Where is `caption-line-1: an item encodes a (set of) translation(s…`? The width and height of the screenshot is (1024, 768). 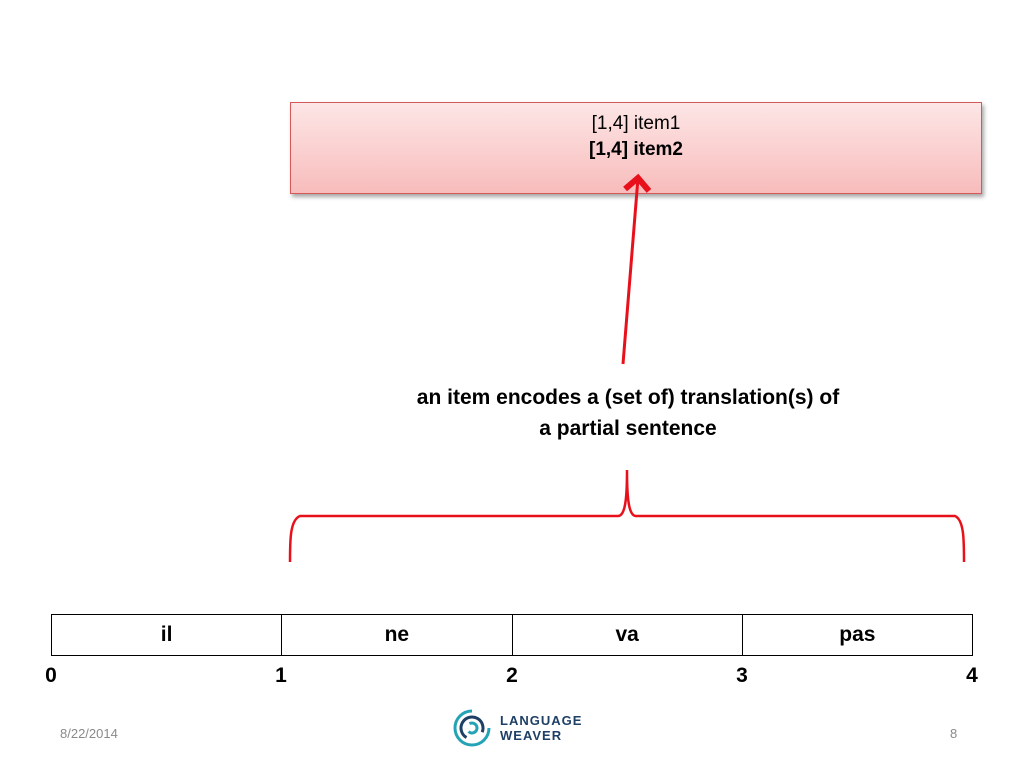 caption-line-1: an item encodes a (set of) translation(s… is located at coordinates (628, 397).